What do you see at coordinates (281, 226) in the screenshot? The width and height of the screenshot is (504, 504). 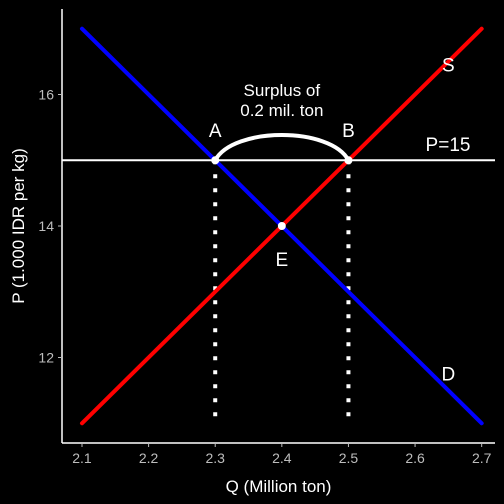 I see `point-e` at bounding box center [281, 226].